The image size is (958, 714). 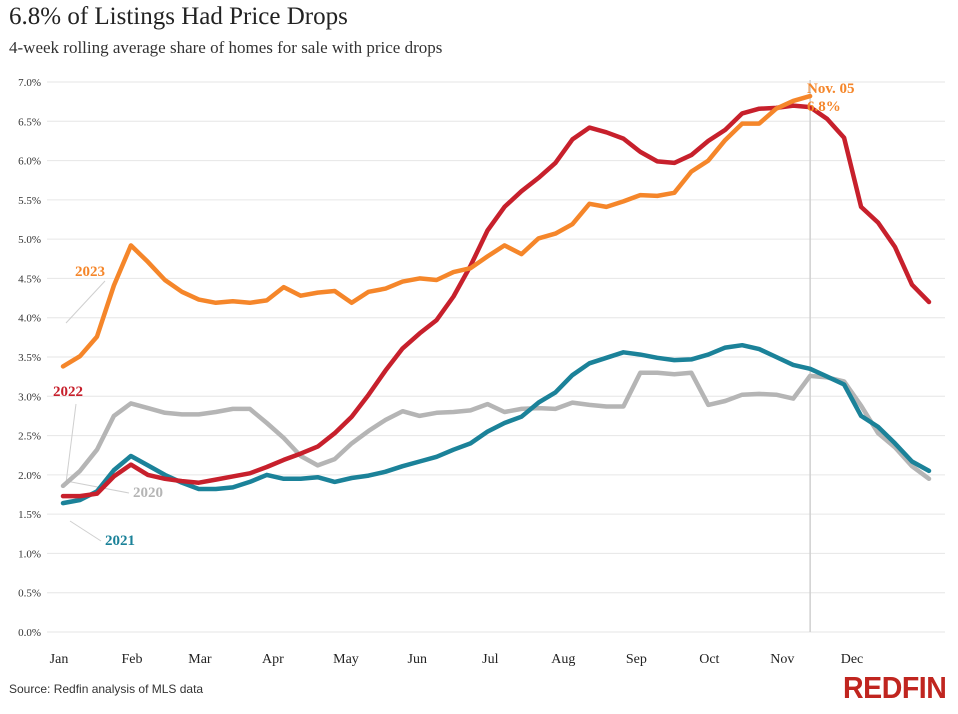 I want to click on x-tick-label: Oct, so click(x=709, y=659).